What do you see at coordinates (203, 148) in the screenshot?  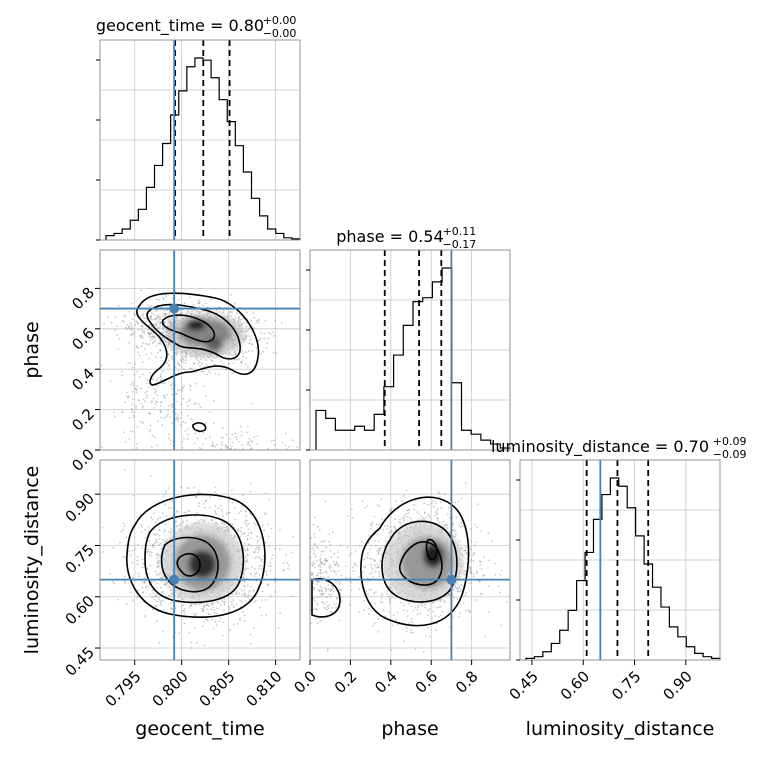 I see `hist-step-geocent_time` at bounding box center [203, 148].